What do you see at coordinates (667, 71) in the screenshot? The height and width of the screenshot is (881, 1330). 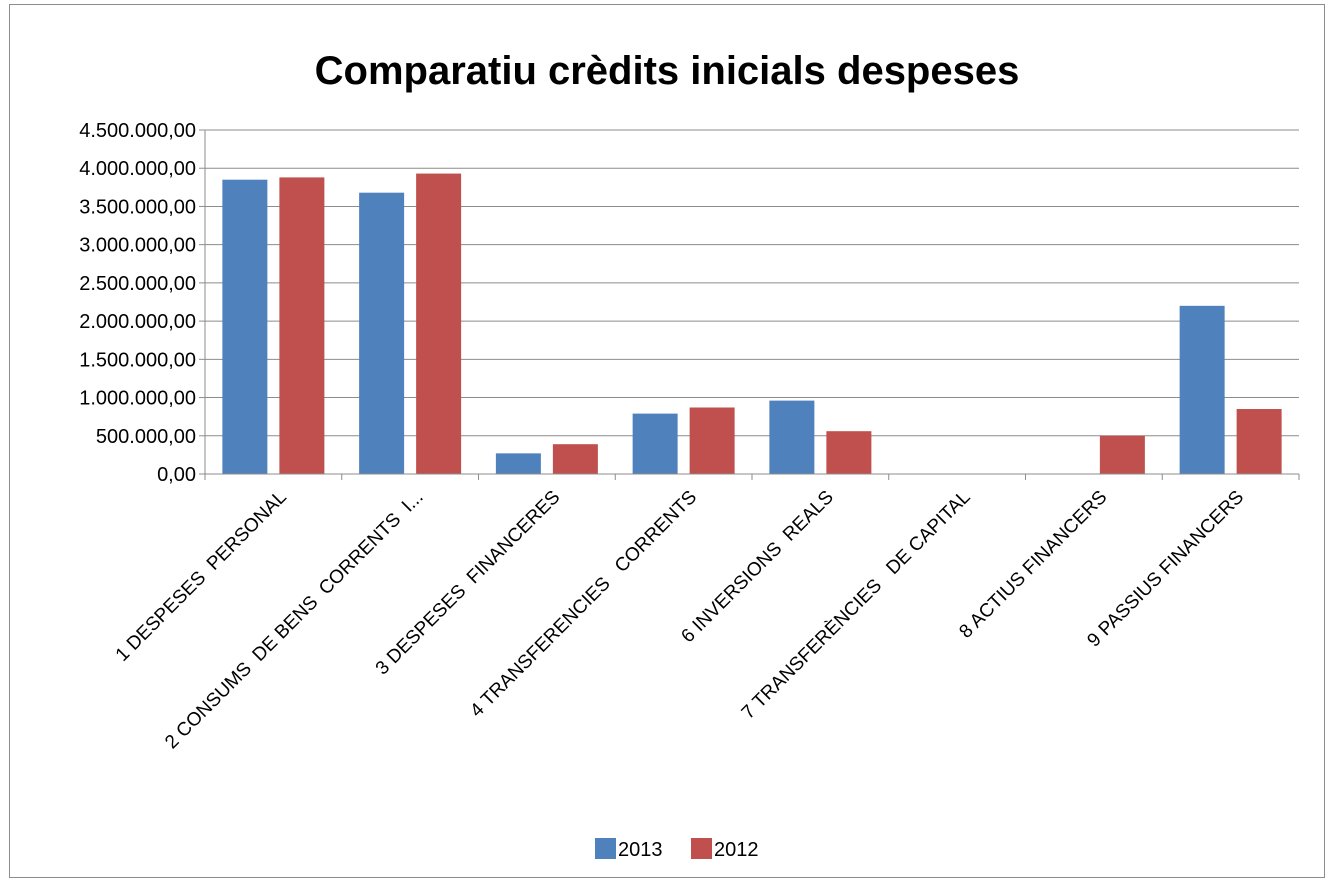 I see `chart-title: Comparatiu crèdits inicials despeses` at bounding box center [667, 71].